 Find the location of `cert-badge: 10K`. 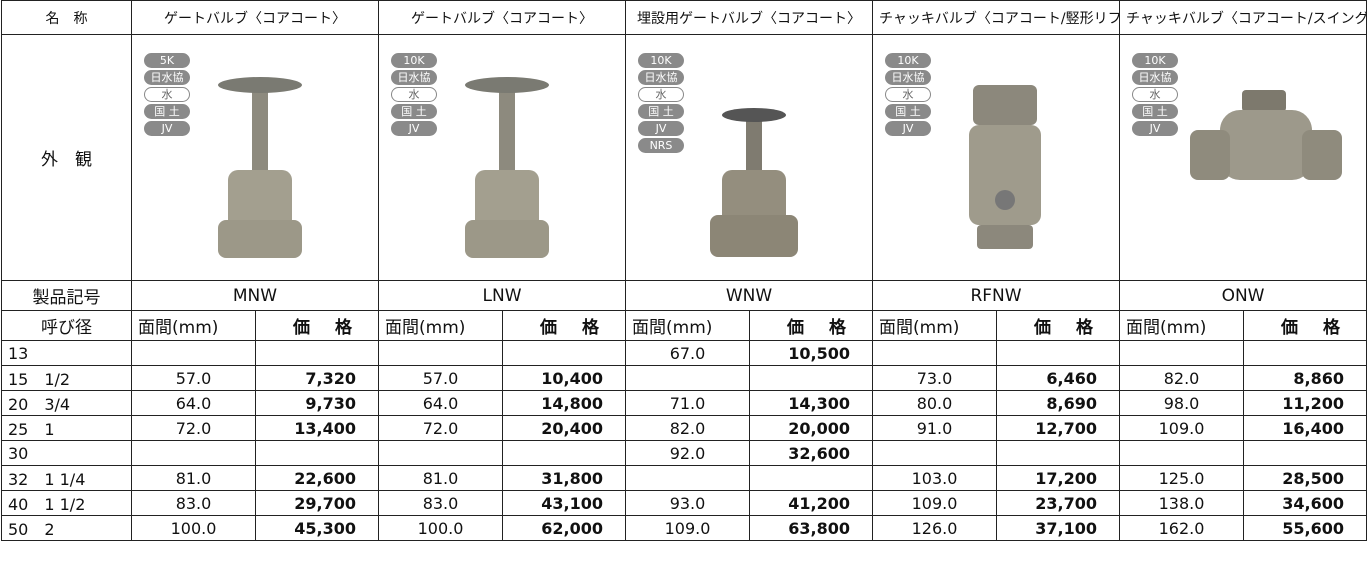

cert-badge: 10K is located at coordinates (661, 60).